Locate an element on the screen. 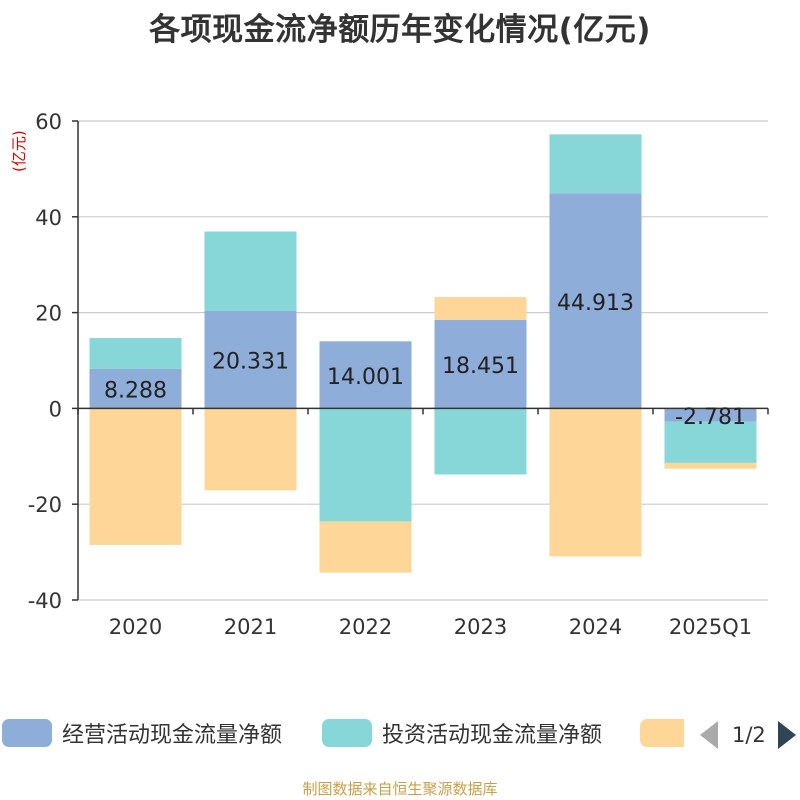 Image resolution: width=800 pixels, height=800 pixels. x-tick-label: 2021 is located at coordinates (250, 627).